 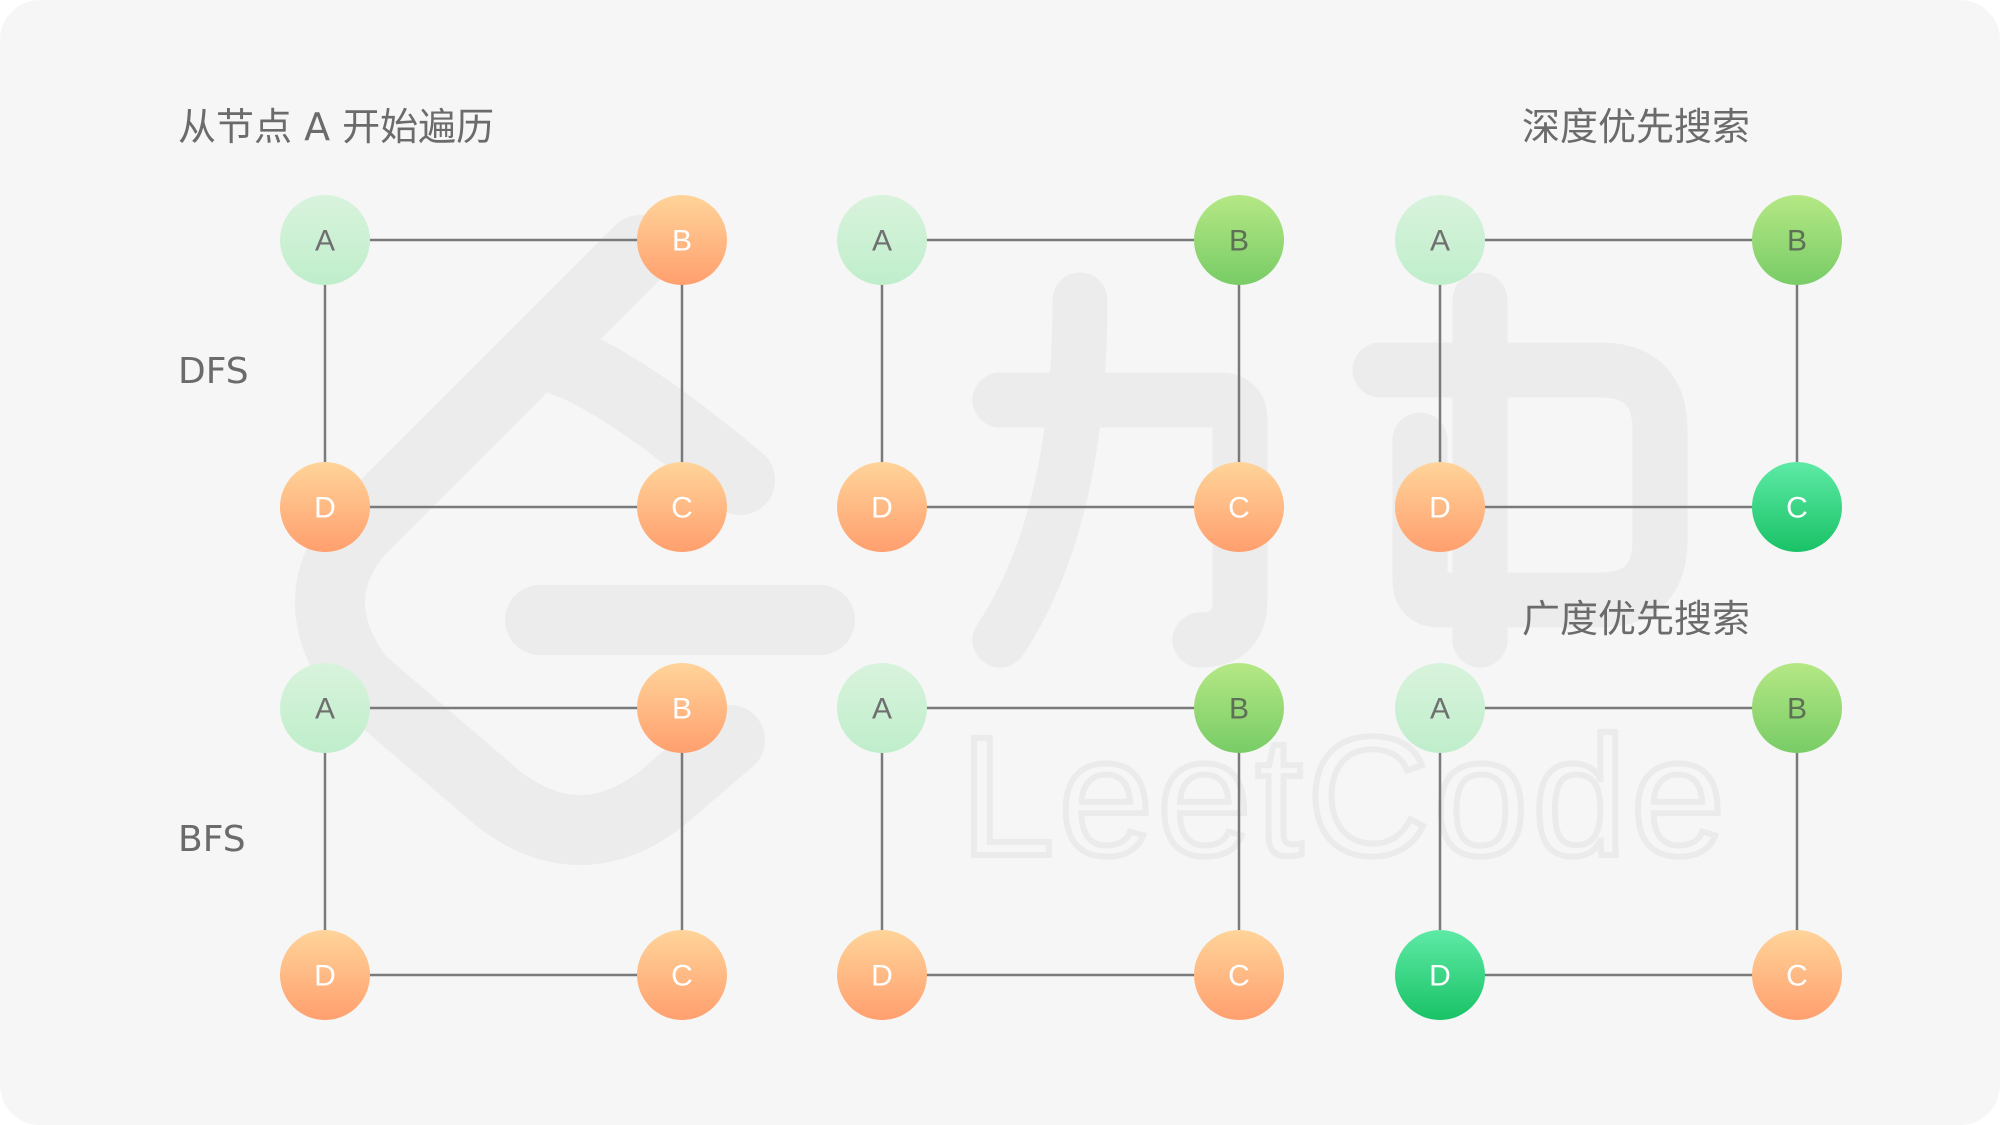 What do you see at coordinates (503, 373) in the screenshot?
I see `dfs-graph-step-1: A B C D` at bounding box center [503, 373].